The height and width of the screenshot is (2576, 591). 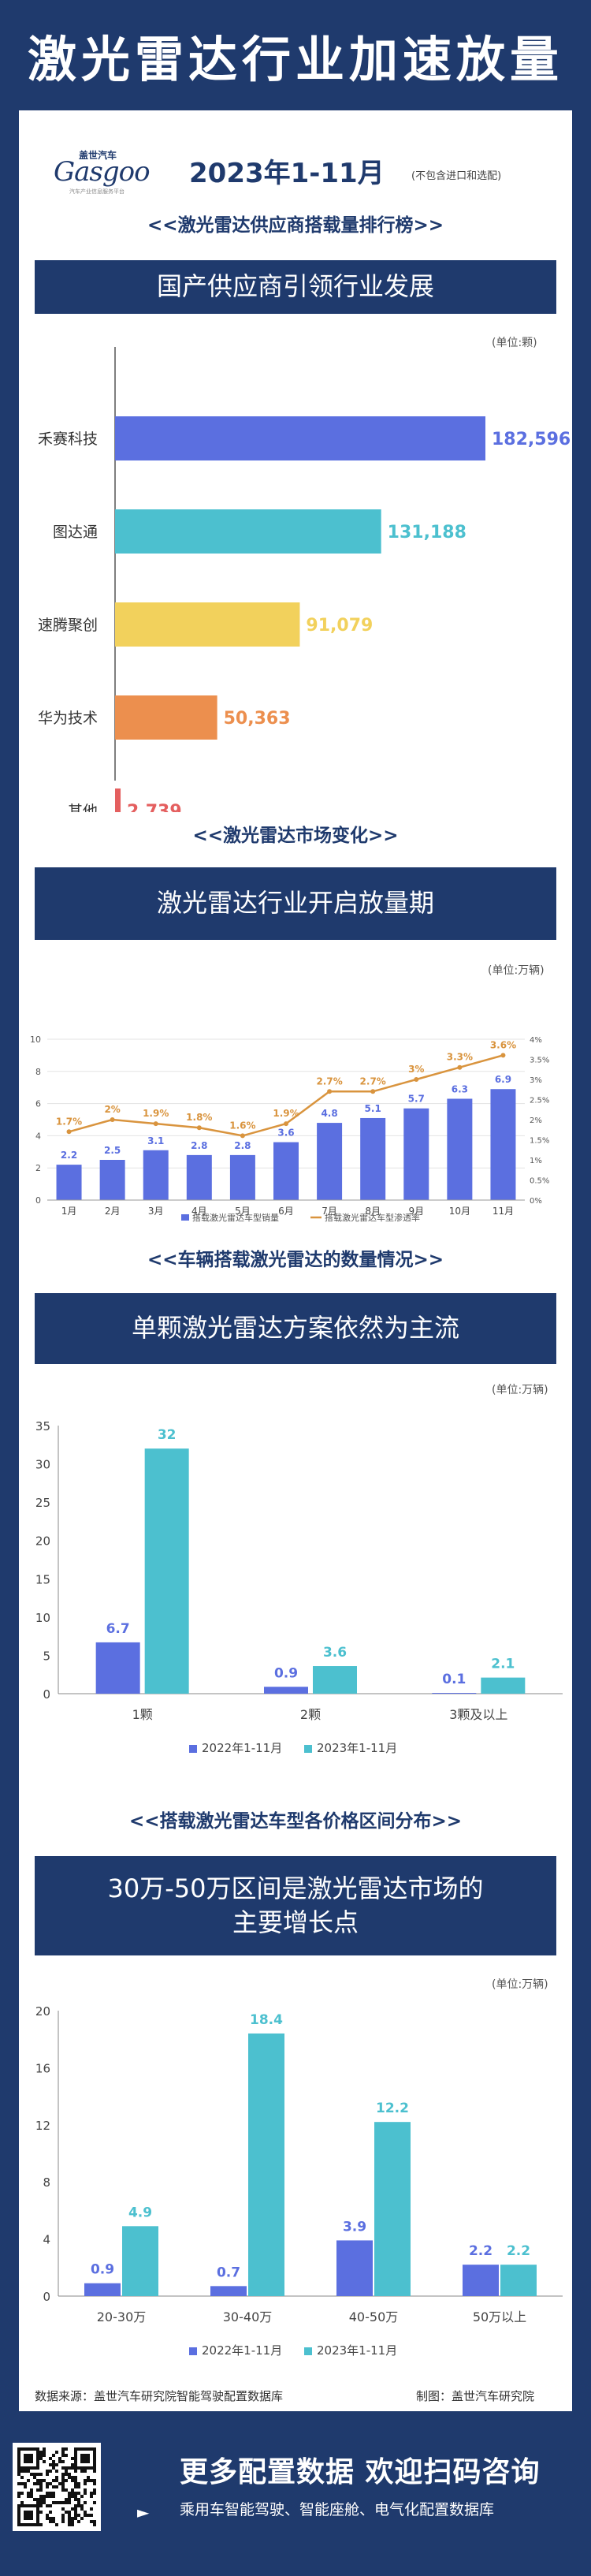 What do you see at coordinates (76, 532) in the screenshot?
I see `category-label: 图达通` at bounding box center [76, 532].